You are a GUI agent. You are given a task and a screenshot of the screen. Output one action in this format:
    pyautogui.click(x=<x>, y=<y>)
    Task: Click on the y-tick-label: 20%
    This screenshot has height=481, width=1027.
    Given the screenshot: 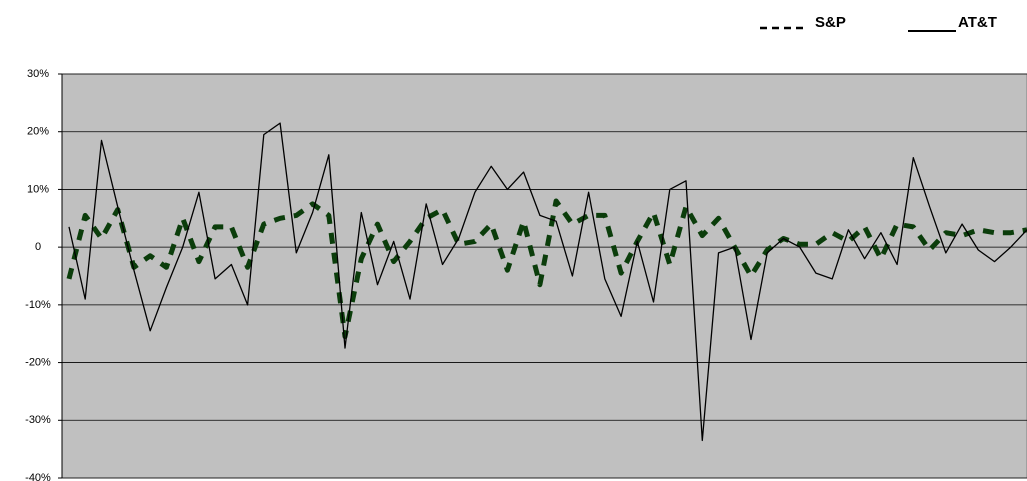 What is the action you would take?
    pyautogui.click(x=38, y=132)
    